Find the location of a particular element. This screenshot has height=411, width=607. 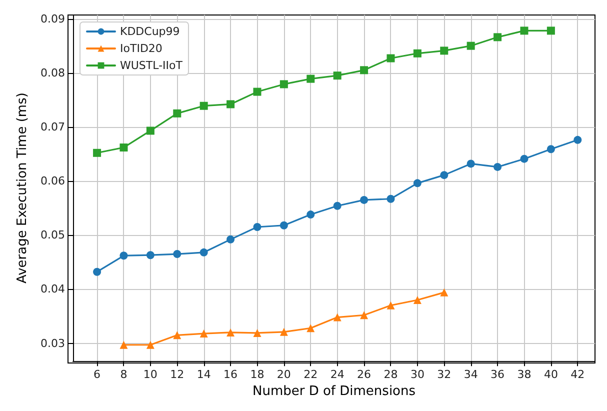

x-tick-label: 38 is located at coordinates (524, 375).